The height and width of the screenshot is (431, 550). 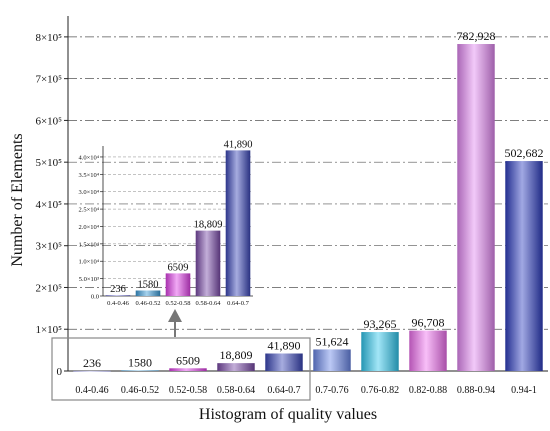 What do you see at coordinates (178, 303) in the screenshot?
I see `inset-x-tick-label: 0.52-0.58` at bounding box center [178, 303].